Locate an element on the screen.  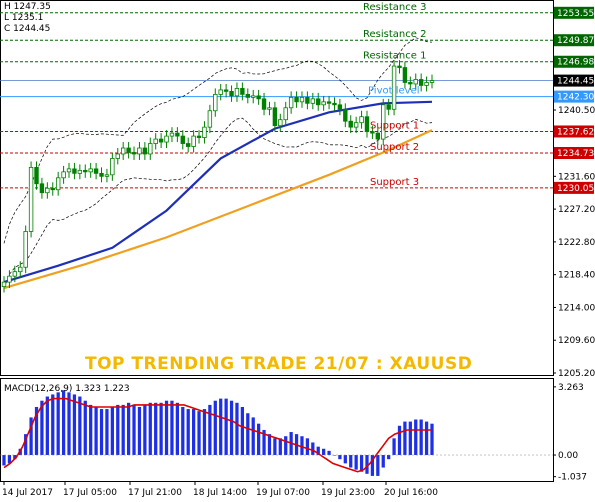
price-tag: 1234.73 is located at coordinates (575, 154).